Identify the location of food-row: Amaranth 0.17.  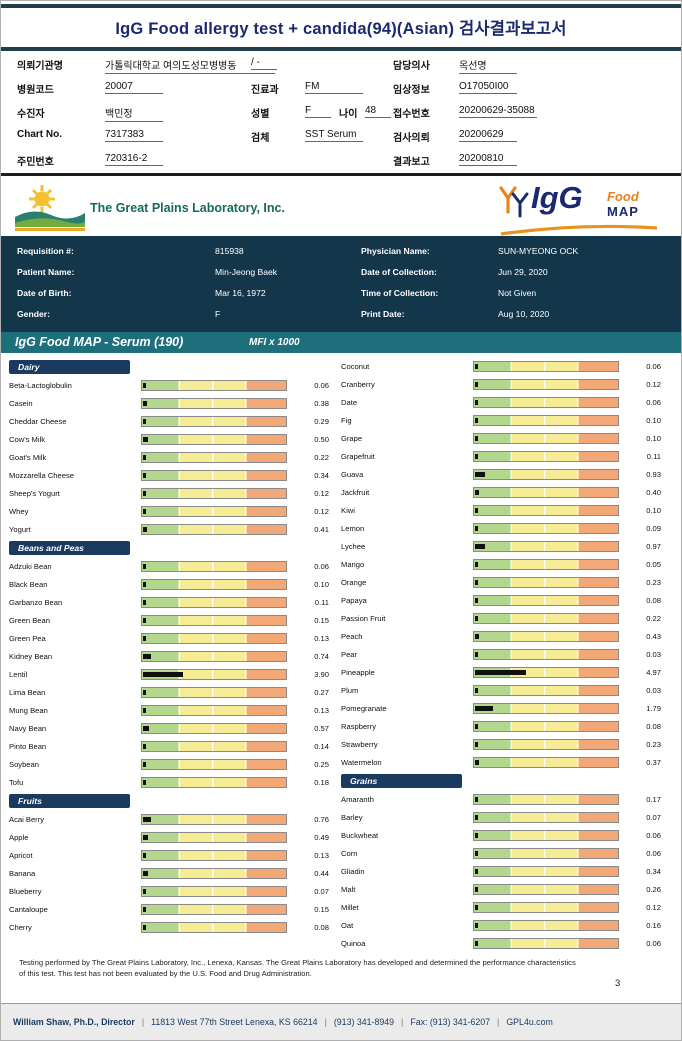
(507, 799).